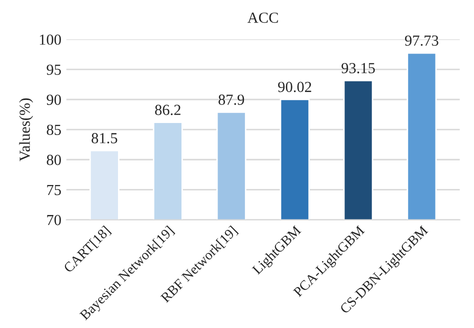  Describe the element at coordinates (295, 87) in the screenshot. I see `data-label: 90.02` at that location.